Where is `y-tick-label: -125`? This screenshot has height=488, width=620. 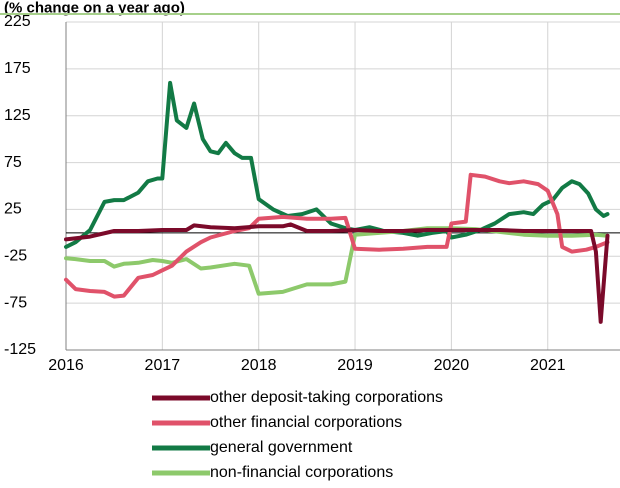 y-tick-label: -125 is located at coordinates (20, 349).